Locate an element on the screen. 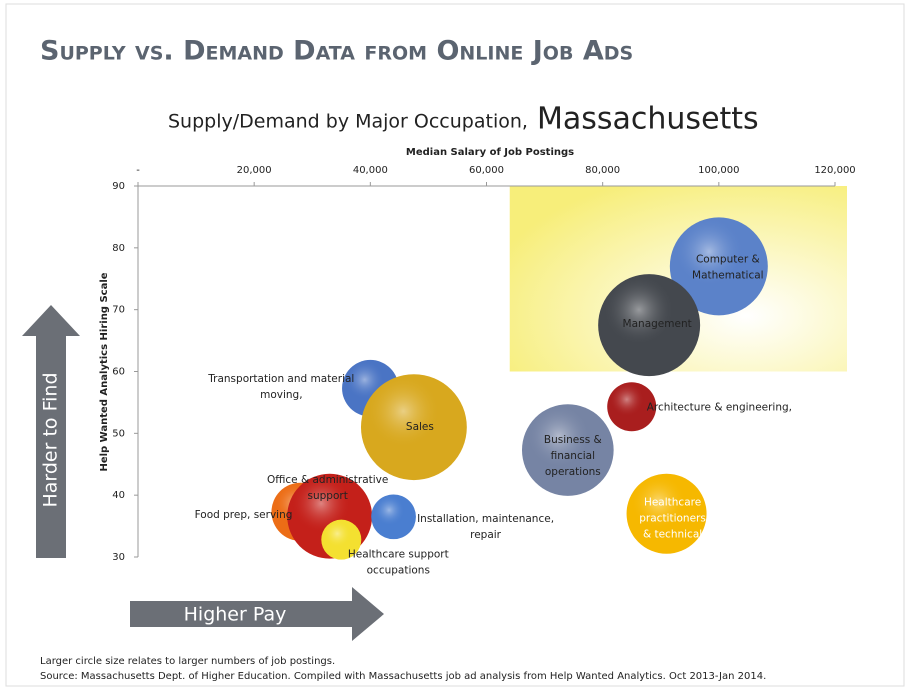  y-tick-label: 50 is located at coordinates (118, 433).